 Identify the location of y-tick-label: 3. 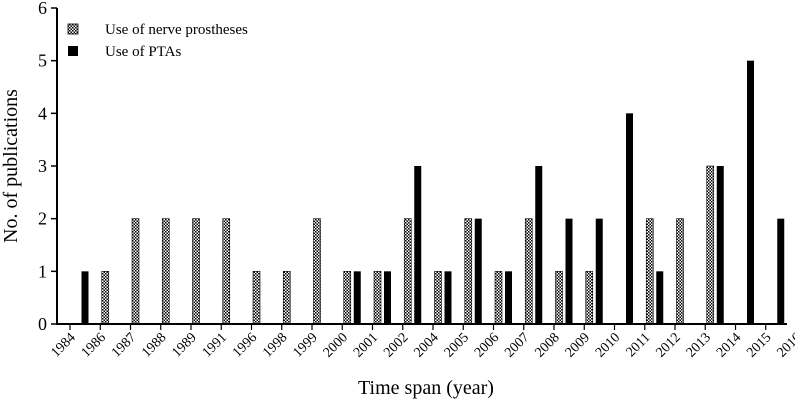
(42, 166).